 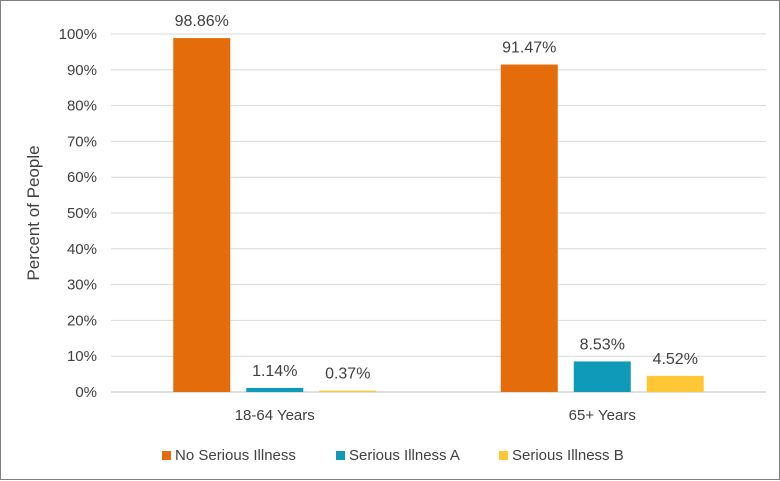 I want to click on data-label: 0.37%, so click(x=347, y=374).